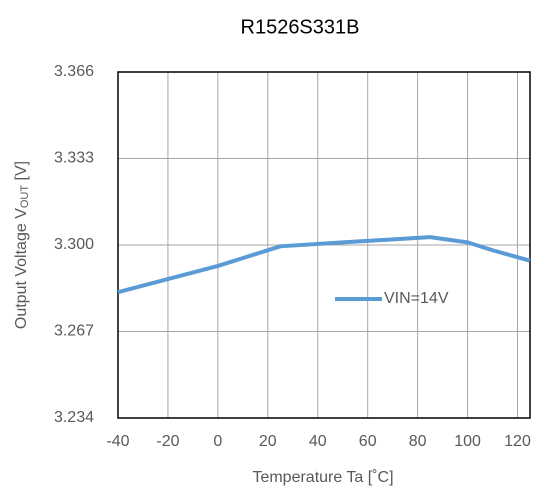 Image resolution: width=545 pixels, height=496 pixels. I want to click on y-label-part: [V], so click(21, 173).